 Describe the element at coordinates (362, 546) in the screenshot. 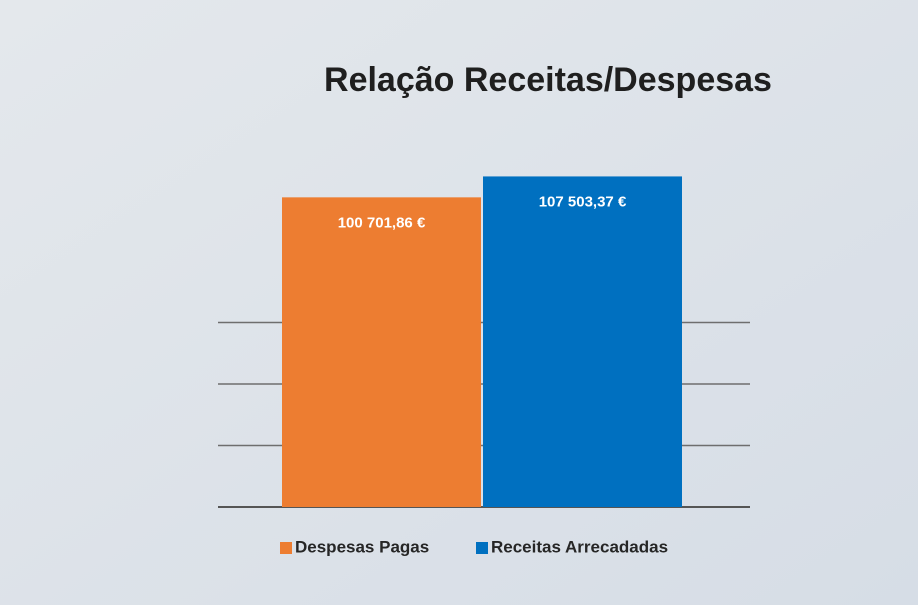

I see `legend-label: Despesas Pagas` at that location.